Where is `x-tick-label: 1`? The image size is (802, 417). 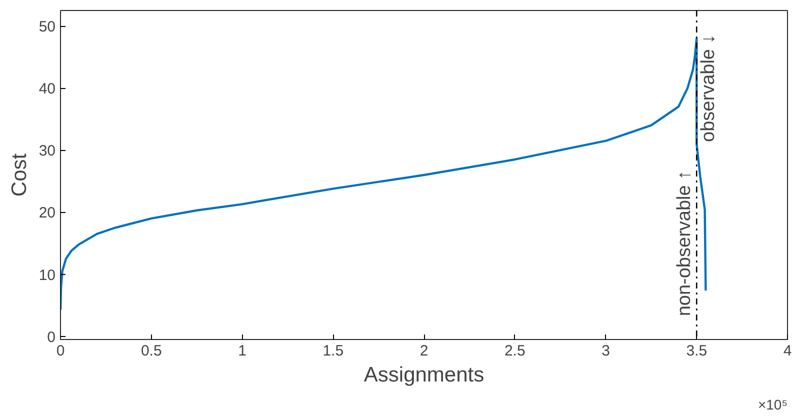
x-tick-label: 1 is located at coordinates (242, 351).